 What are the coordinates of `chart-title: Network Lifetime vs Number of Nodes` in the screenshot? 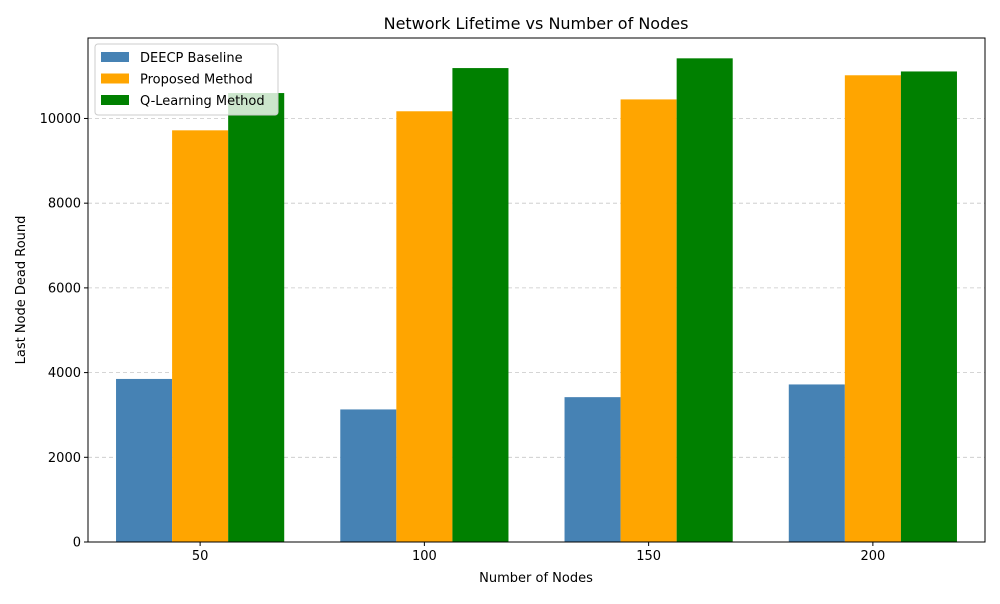 It's located at (536, 23).